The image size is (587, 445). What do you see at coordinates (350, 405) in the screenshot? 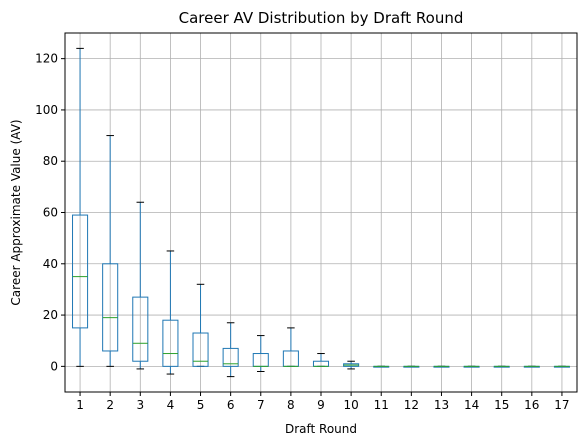
I see `x-tick-label: 10` at bounding box center [350, 405].